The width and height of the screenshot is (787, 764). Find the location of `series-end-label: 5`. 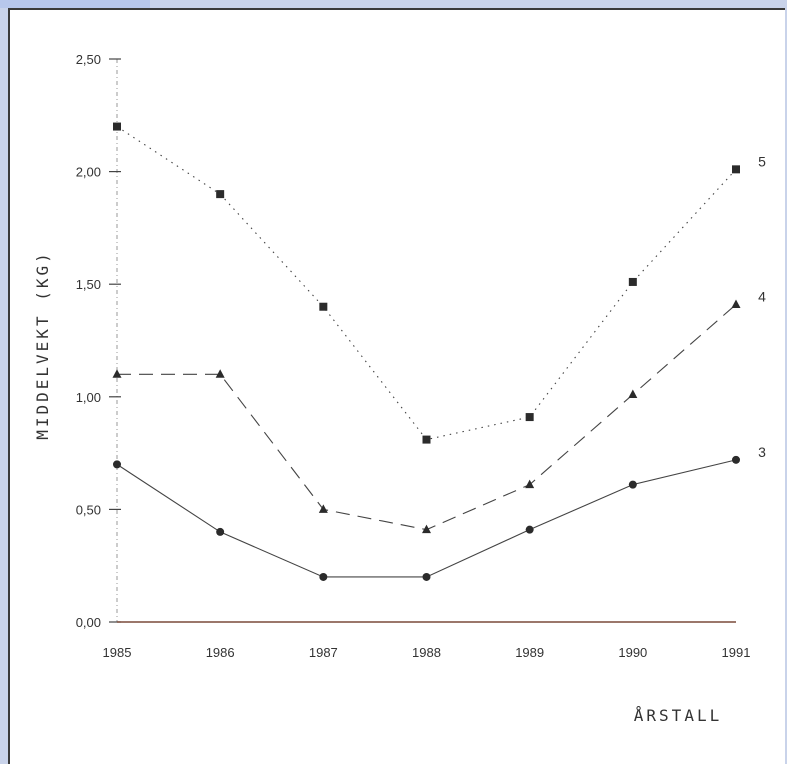

series-end-label: 5 is located at coordinates (762, 161).